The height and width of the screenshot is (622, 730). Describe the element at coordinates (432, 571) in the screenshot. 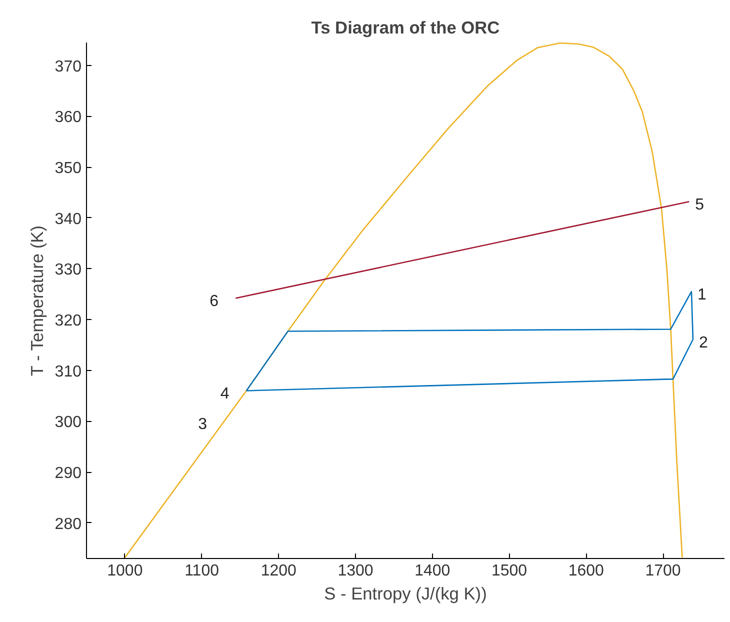

I see `x-tick-label: 1400` at that location.